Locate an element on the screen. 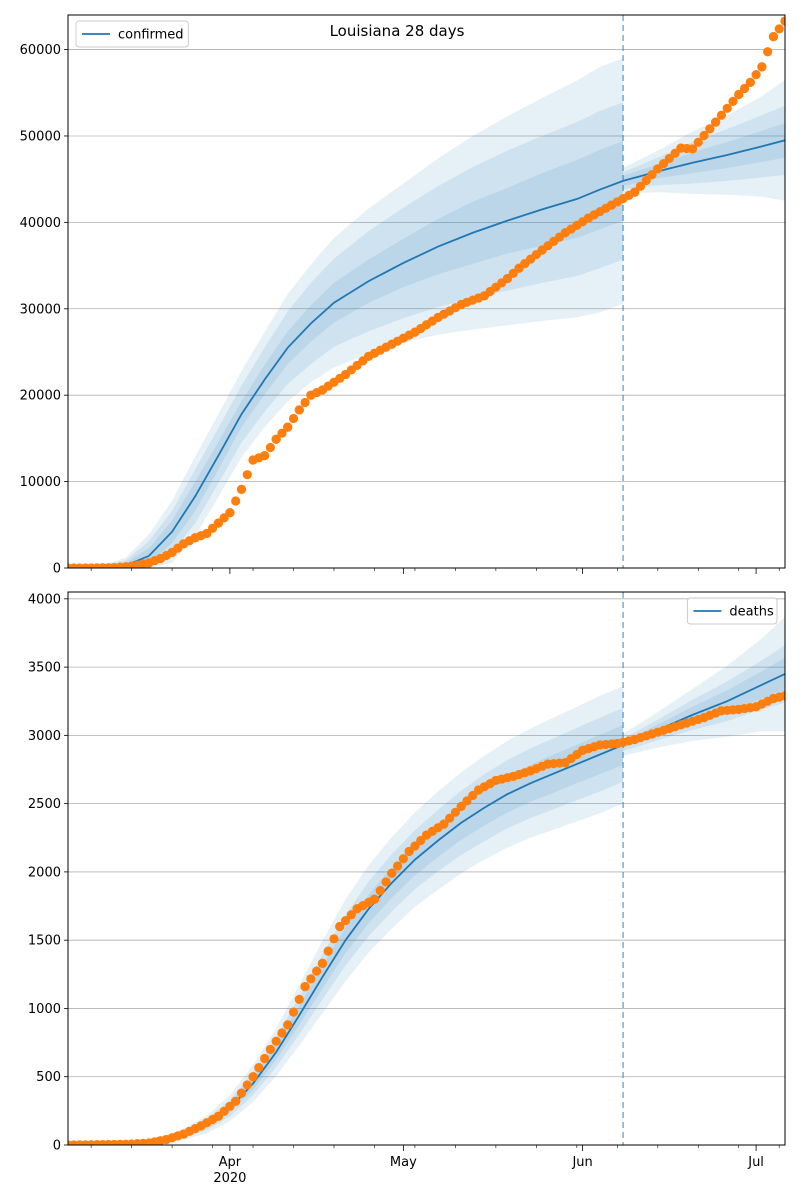 Image resolution: width=800 pixels, height=1200 pixels. y-tick-label: 50000 is located at coordinates (40, 136).